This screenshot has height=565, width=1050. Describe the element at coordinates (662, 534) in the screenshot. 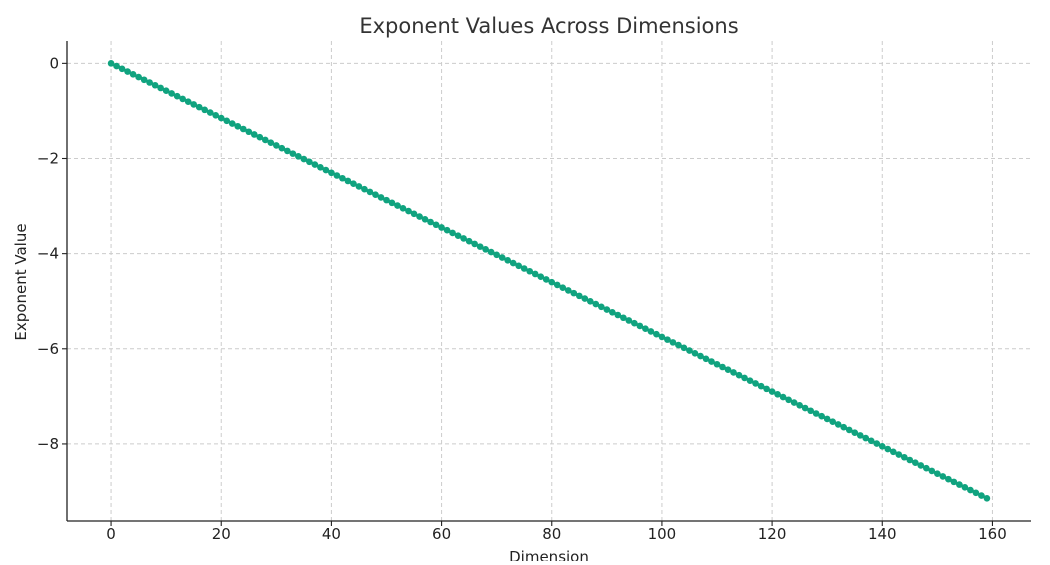

I see `x-tick-label: 100` at that location.